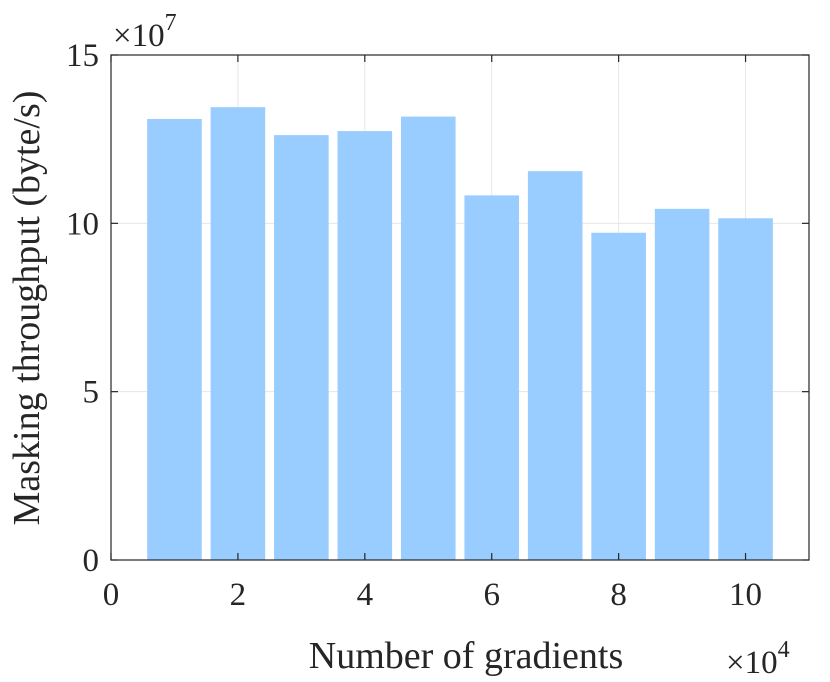 This screenshot has height=682, width=830. Describe the element at coordinates (618, 595) in the screenshot. I see `x-tick-label: 8` at that location.